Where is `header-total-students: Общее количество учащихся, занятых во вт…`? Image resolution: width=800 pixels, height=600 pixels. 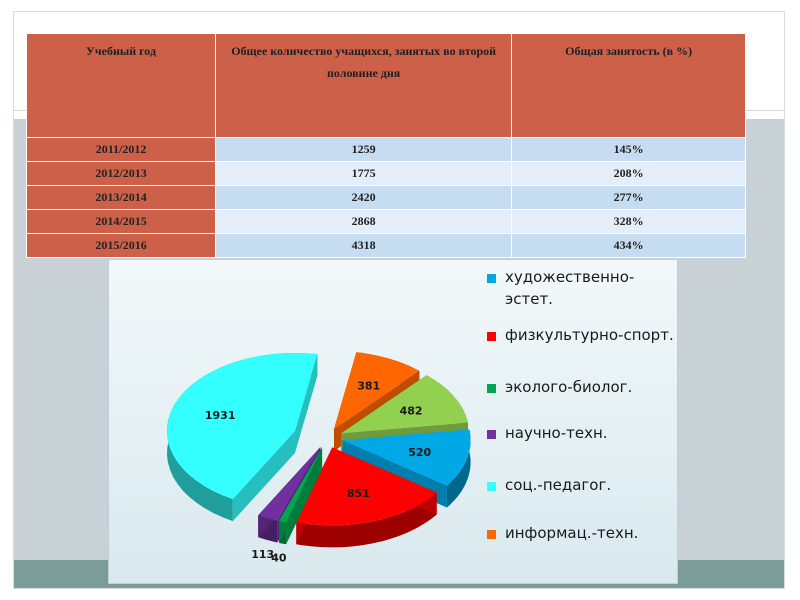
header-total-students: Общее количество учащихся, занятых во вт… is located at coordinates (364, 85).